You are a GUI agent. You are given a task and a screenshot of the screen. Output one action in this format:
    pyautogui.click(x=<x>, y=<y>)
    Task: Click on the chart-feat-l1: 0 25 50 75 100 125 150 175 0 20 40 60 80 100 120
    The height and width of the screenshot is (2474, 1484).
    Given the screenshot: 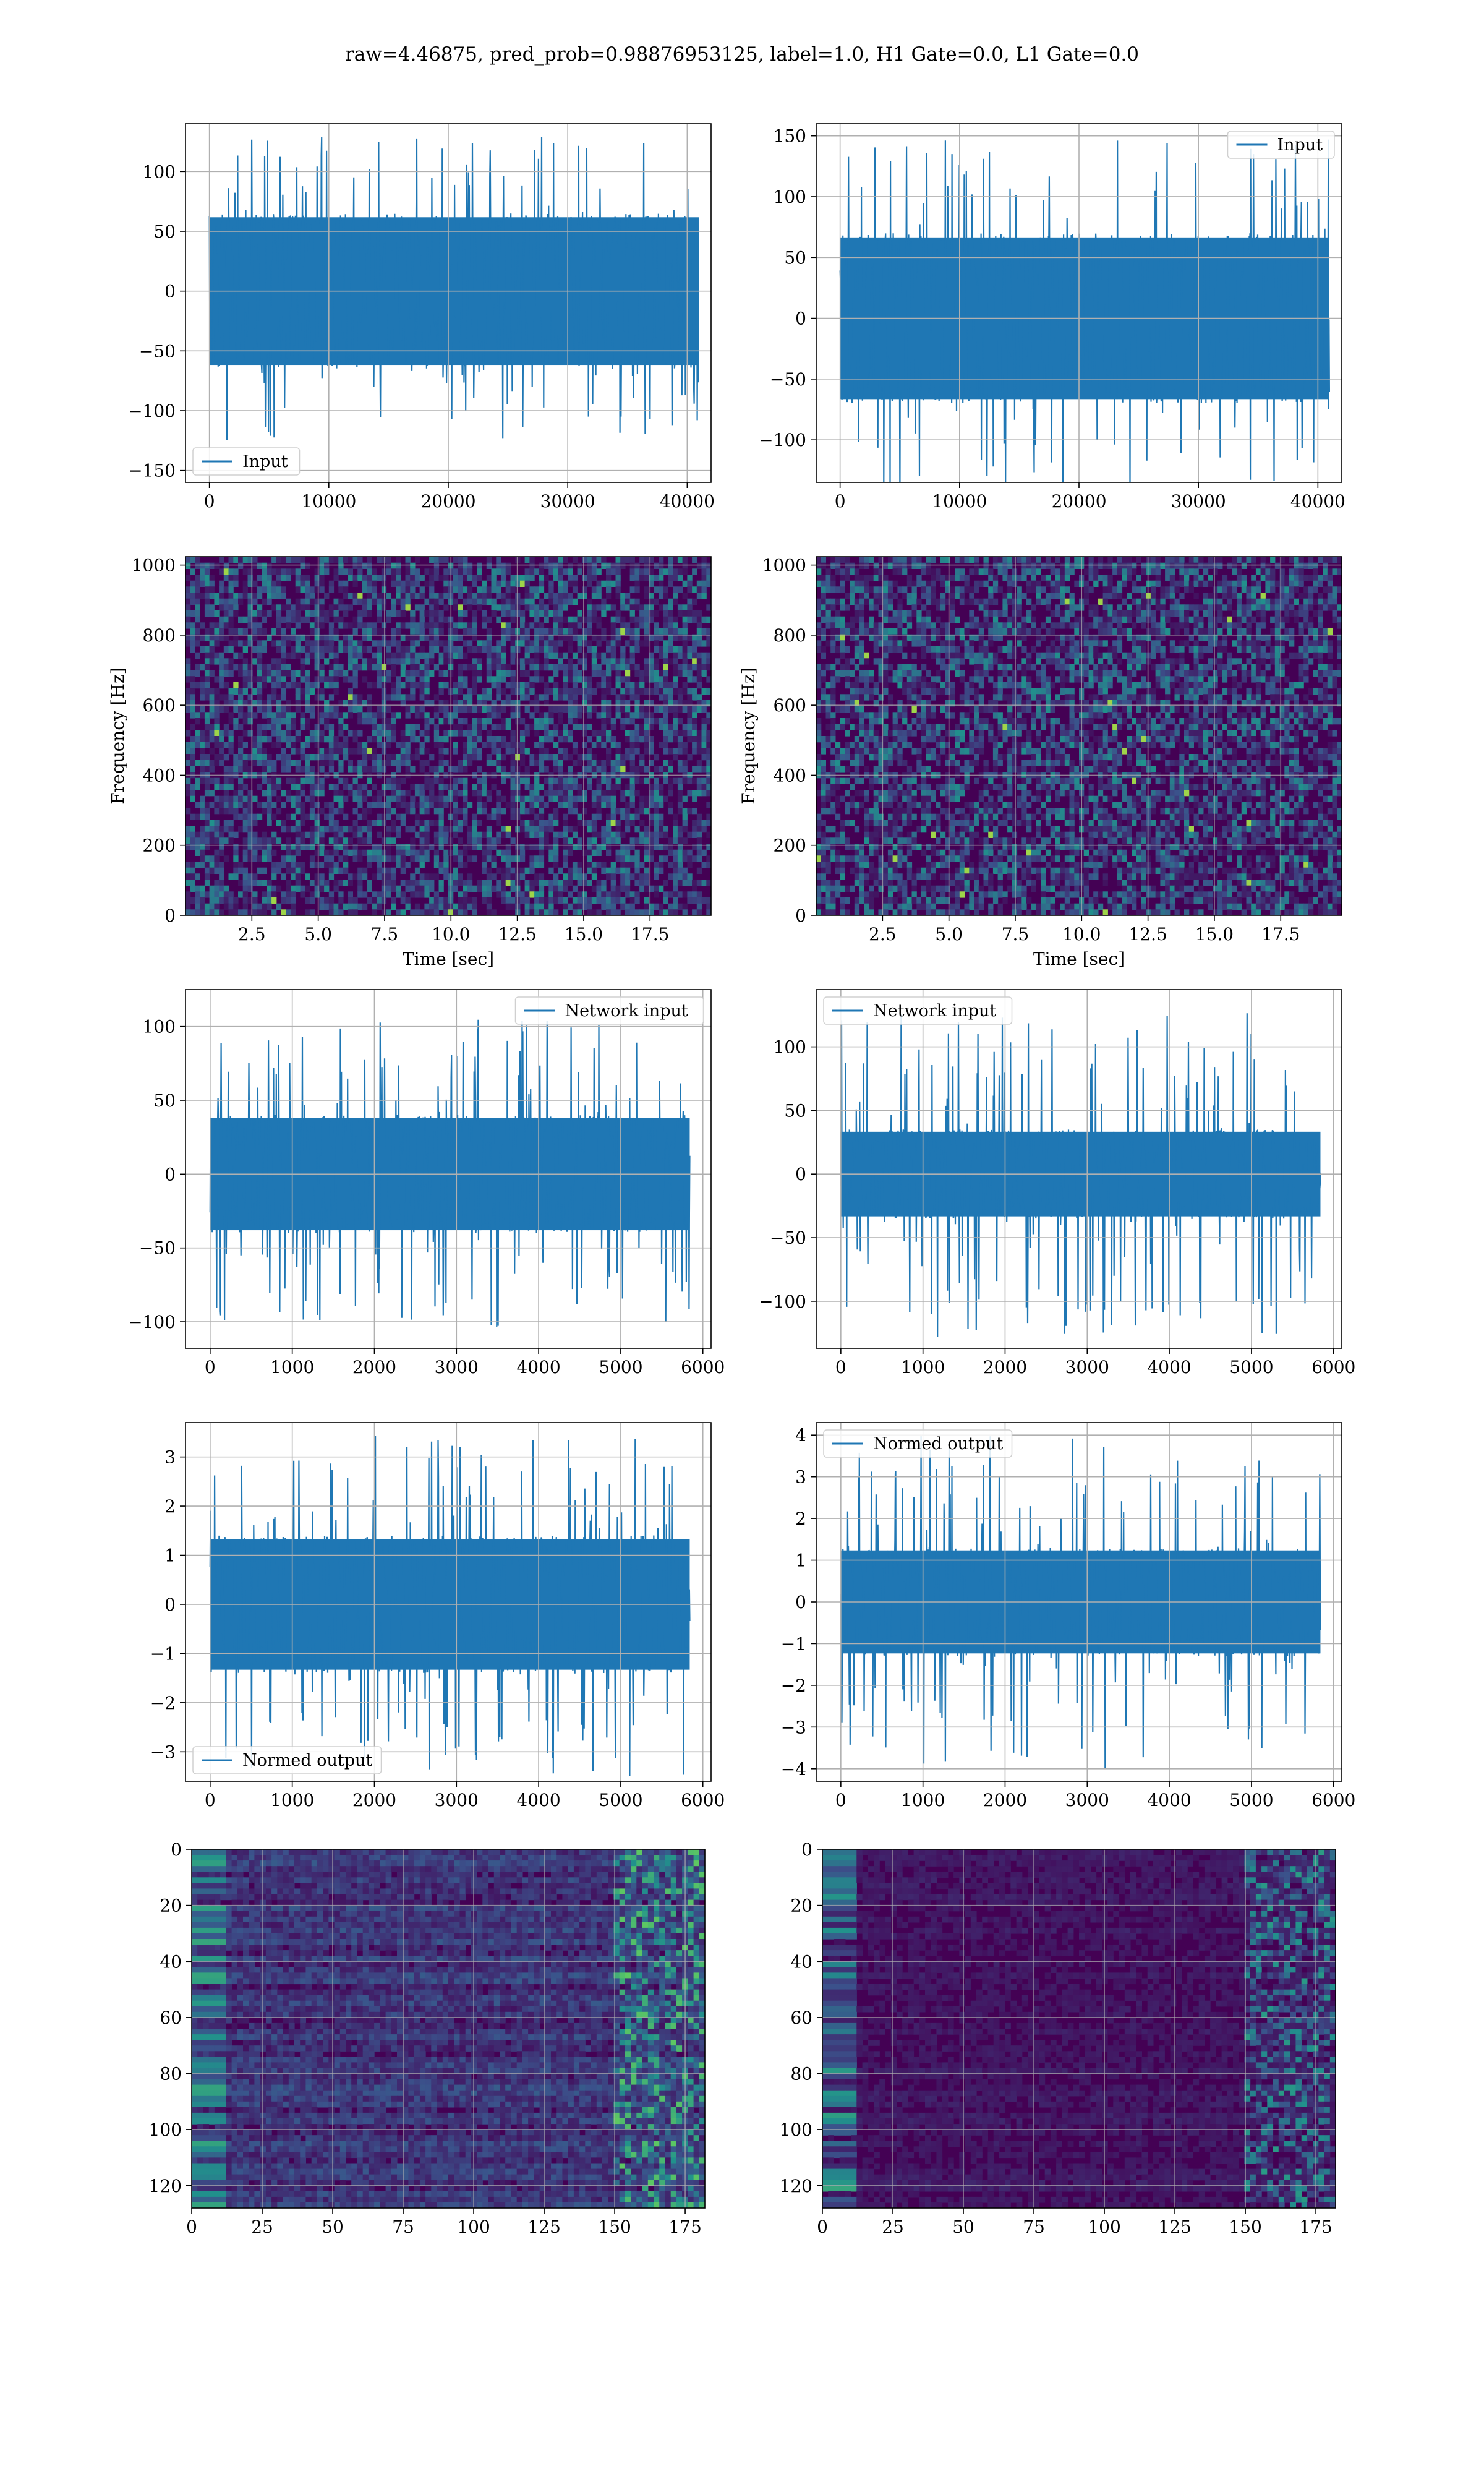 What is the action you would take?
    pyautogui.click(x=1058, y=2038)
    